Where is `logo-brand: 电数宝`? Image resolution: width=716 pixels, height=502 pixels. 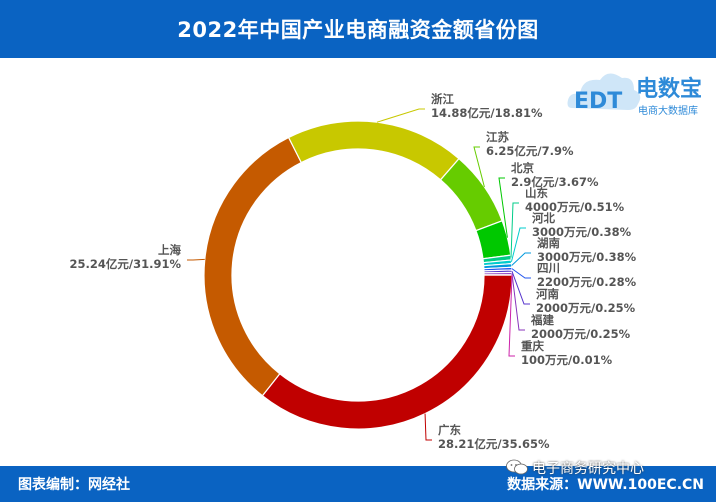
logo-brand: 电数宝 is located at coordinates (669, 89).